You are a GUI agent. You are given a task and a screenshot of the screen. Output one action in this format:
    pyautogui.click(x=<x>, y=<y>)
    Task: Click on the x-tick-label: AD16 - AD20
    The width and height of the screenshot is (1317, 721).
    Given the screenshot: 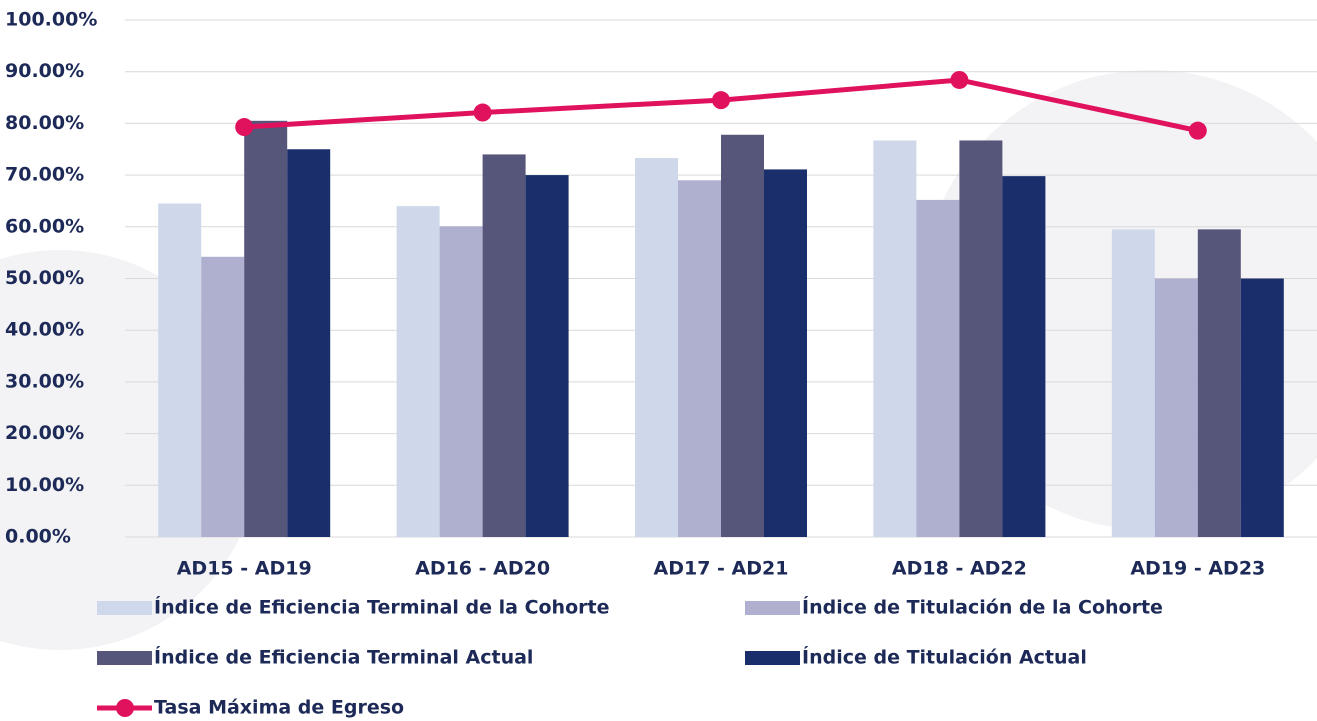 What is the action you would take?
    pyautogui.click(x=482, y=569)
    